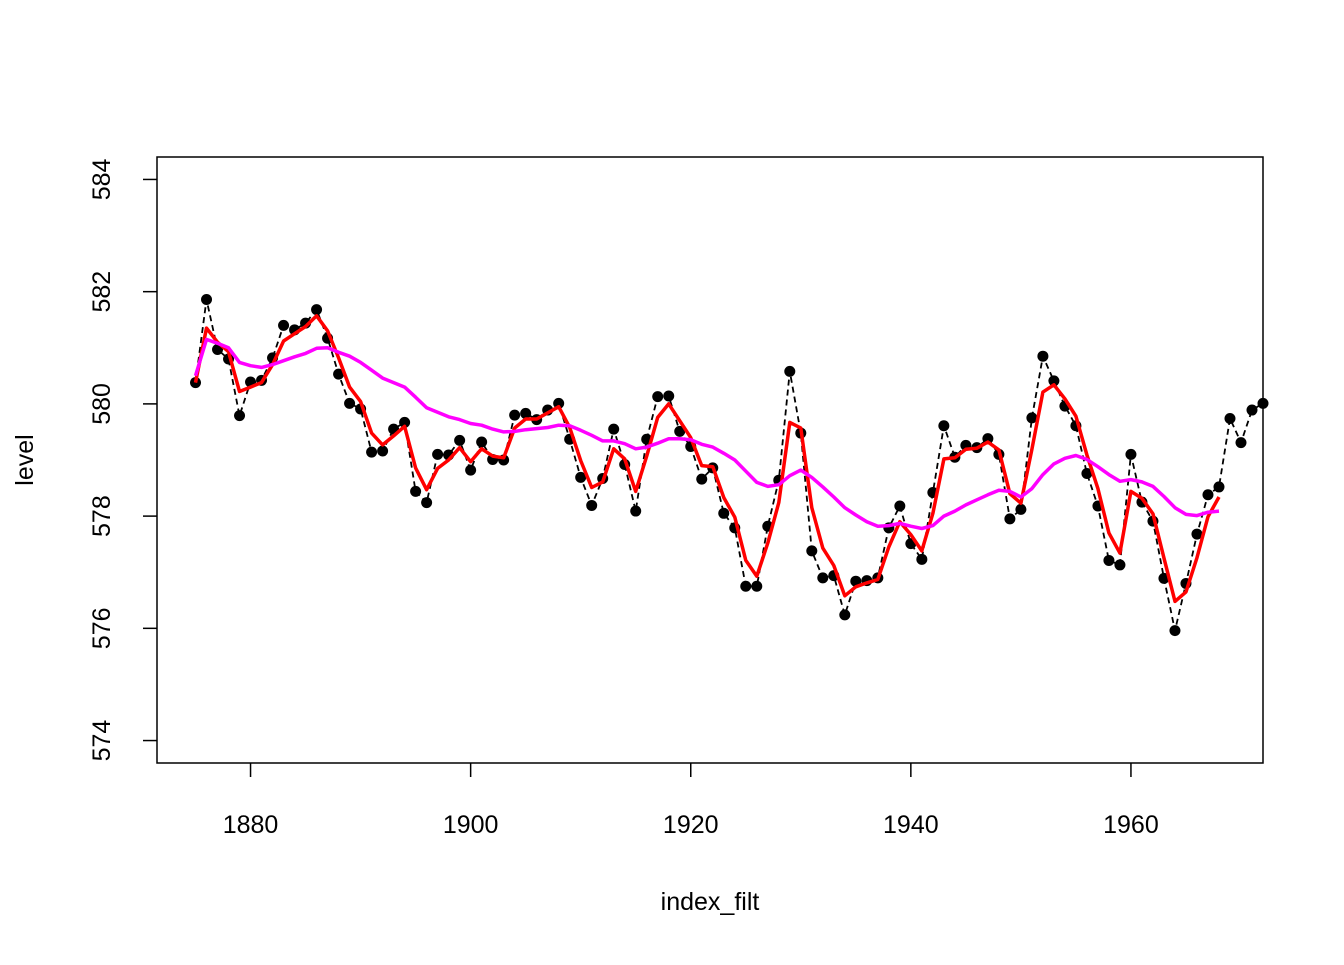 The width and height of the screenshot is (1344, 965). Describe the element at coordinates (710, 902) in the screenshot. I see `x-axis-title: index_filt` at that location.